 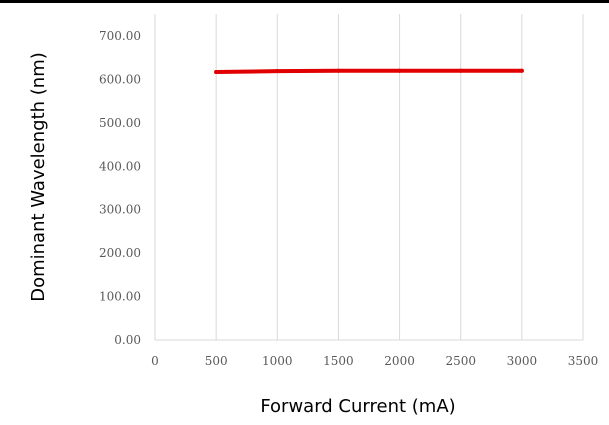 What do you see at coordinates (127, 340) in the screenshot?
I see `y-tick-label: 0.00` at bounding box center [127, 340].